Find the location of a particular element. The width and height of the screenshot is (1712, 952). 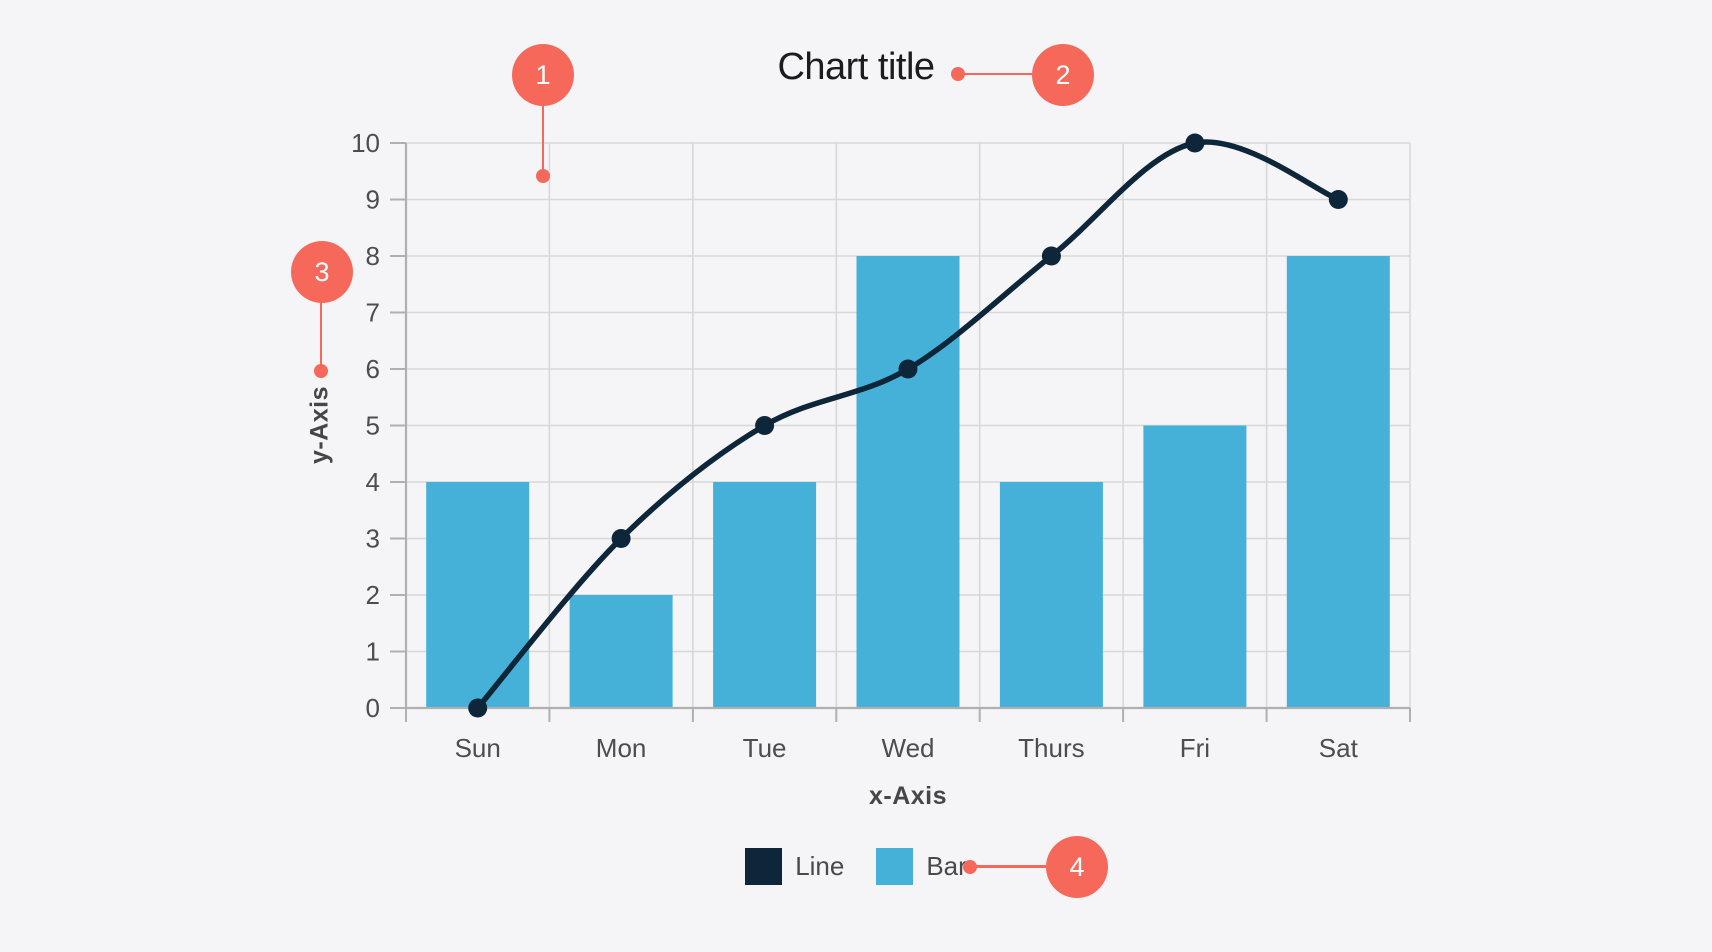

x-tick-label: Wed is located at coordinates (908, 748).